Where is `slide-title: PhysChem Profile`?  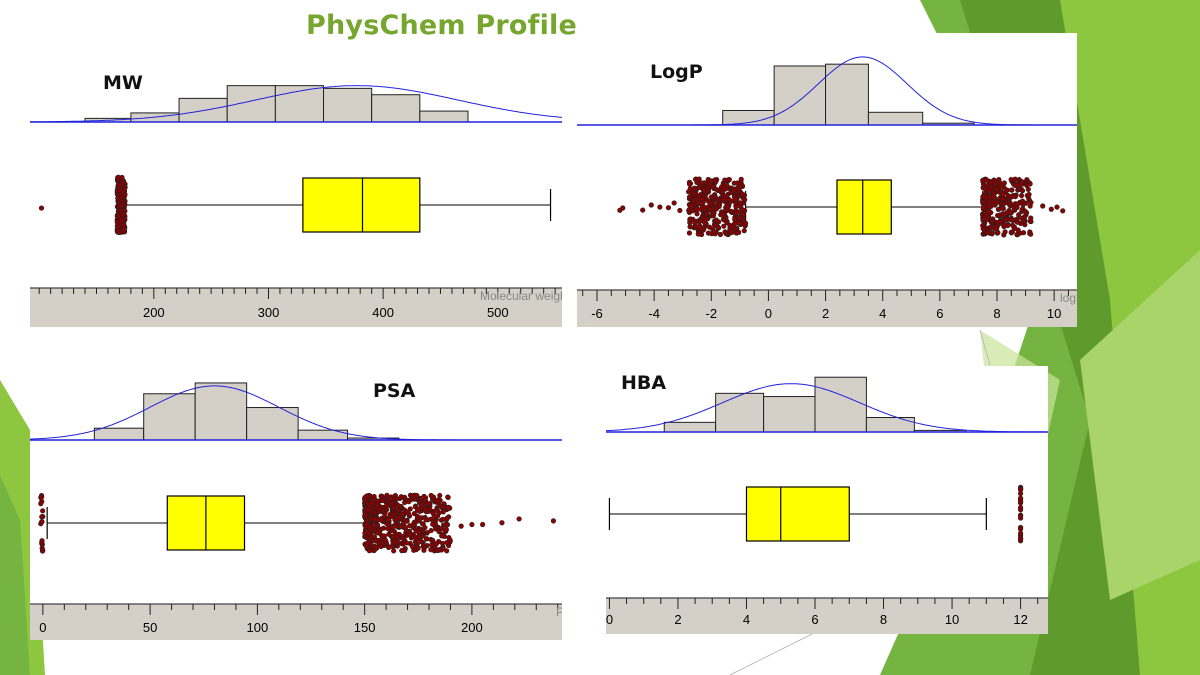 slide-title: PhysChem Profile is located at coordinates (441, 25).